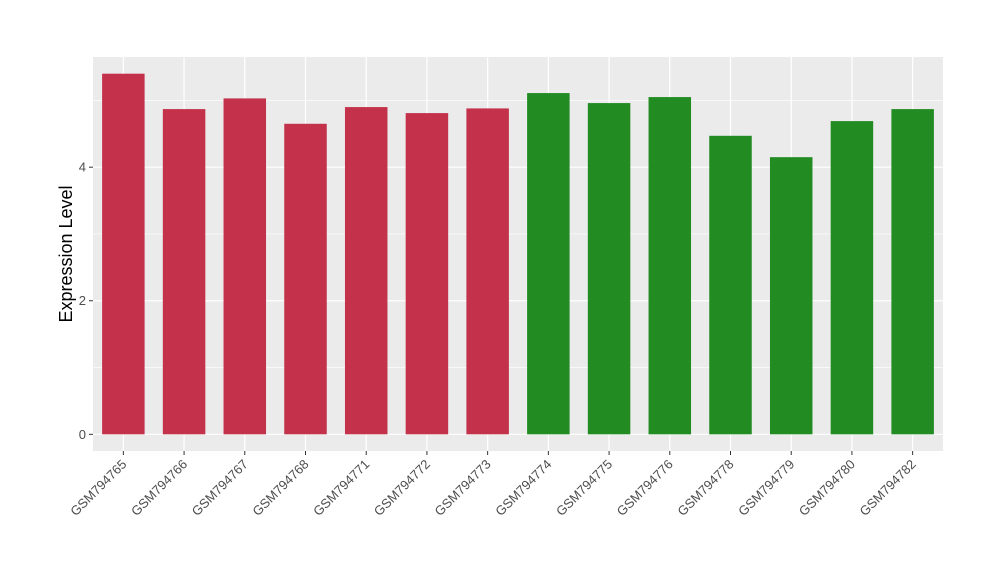  I want to click on y-tick-label: 4, so click(82, 167).